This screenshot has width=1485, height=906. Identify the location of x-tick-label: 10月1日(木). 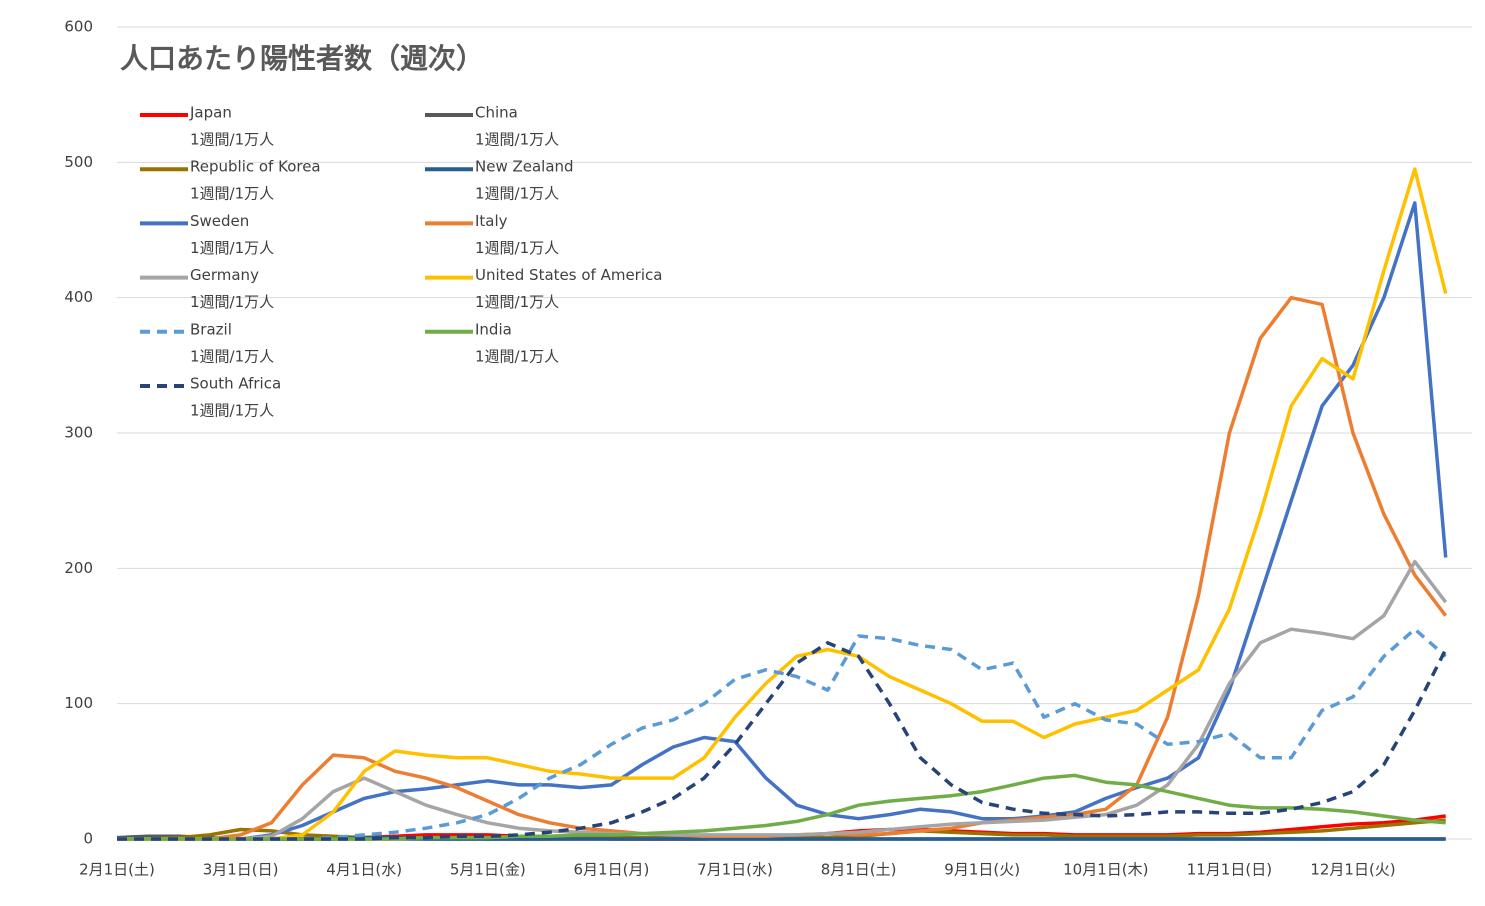
(1105, 870).